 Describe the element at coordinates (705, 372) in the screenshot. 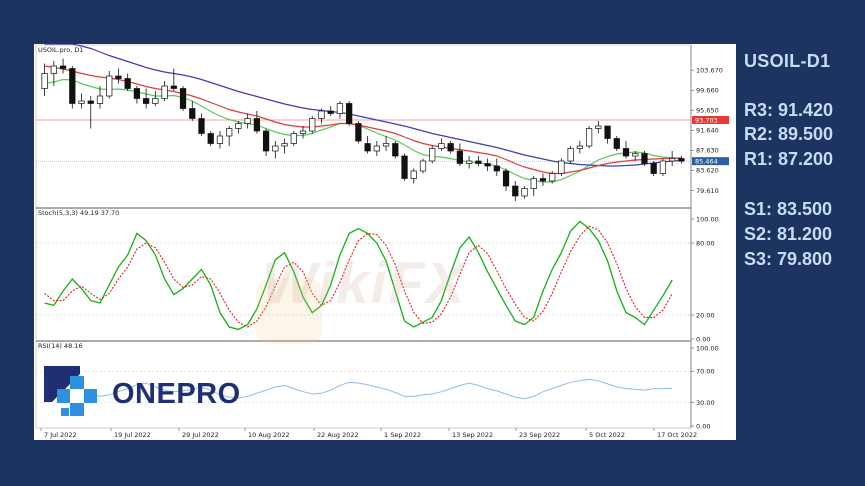

I see `rsi-tick: 70.00` at that location.